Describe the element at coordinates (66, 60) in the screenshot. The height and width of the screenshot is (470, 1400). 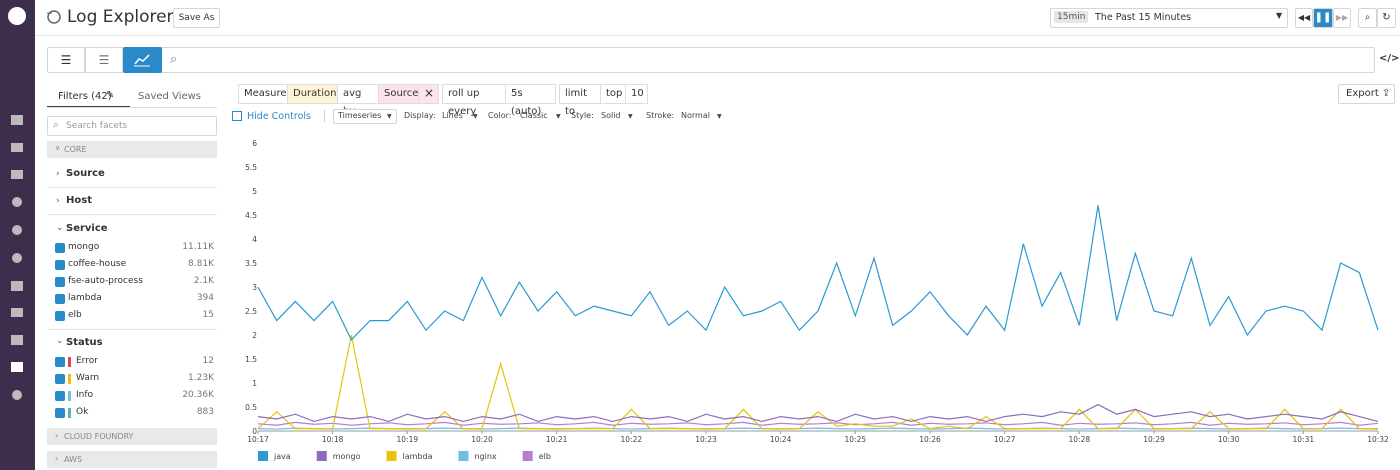
I see `view-list: ☰` at that location.